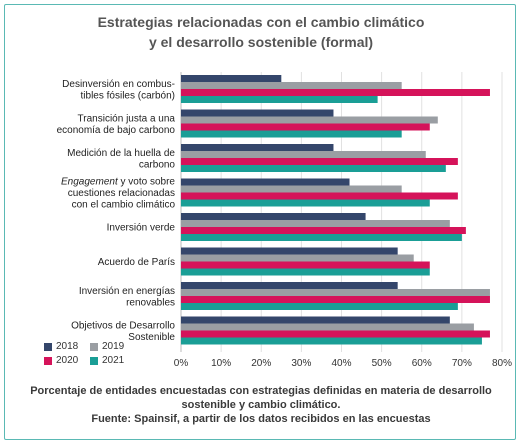 This screenshot has width=522, height=446. What do you see at coordinates (67, 360) in the screenshot?
I see `legend-label: 2020` at bounding box center [67, 360].